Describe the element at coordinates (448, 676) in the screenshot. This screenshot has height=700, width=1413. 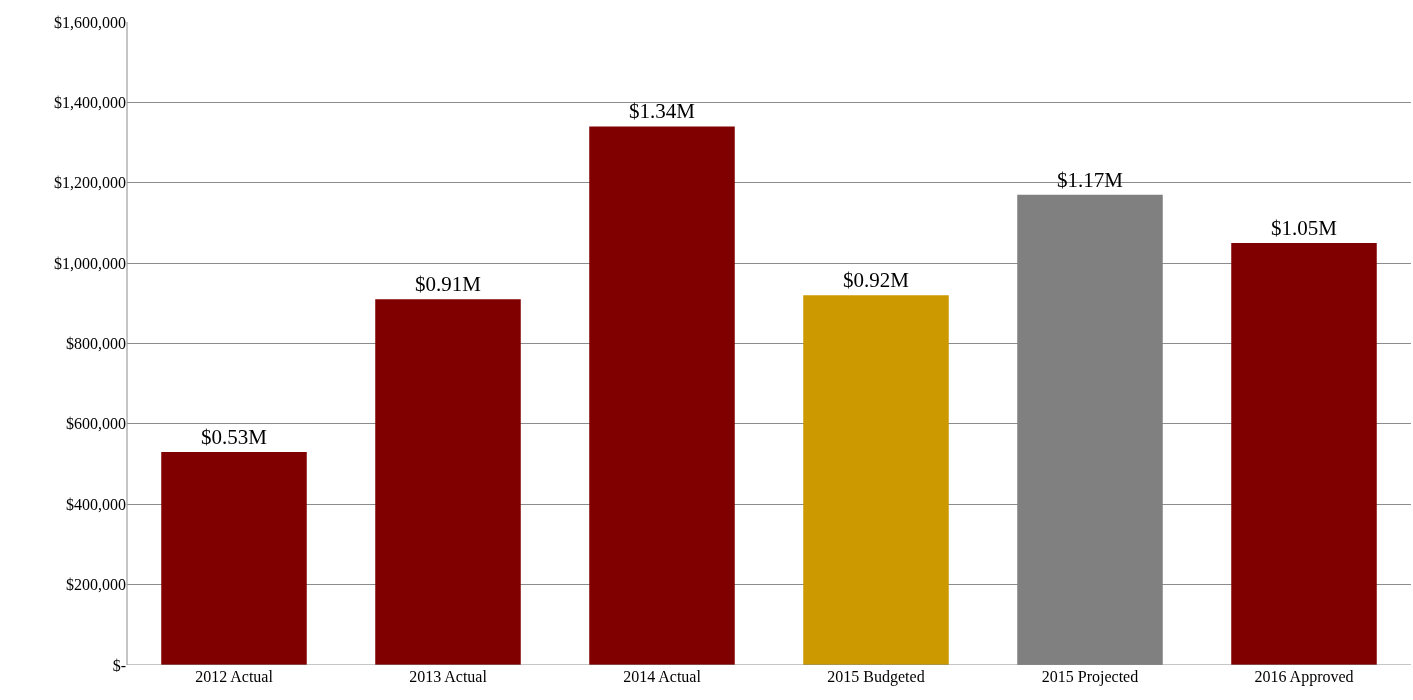
I see `x-tick-label: 2013 Actual` at that location.